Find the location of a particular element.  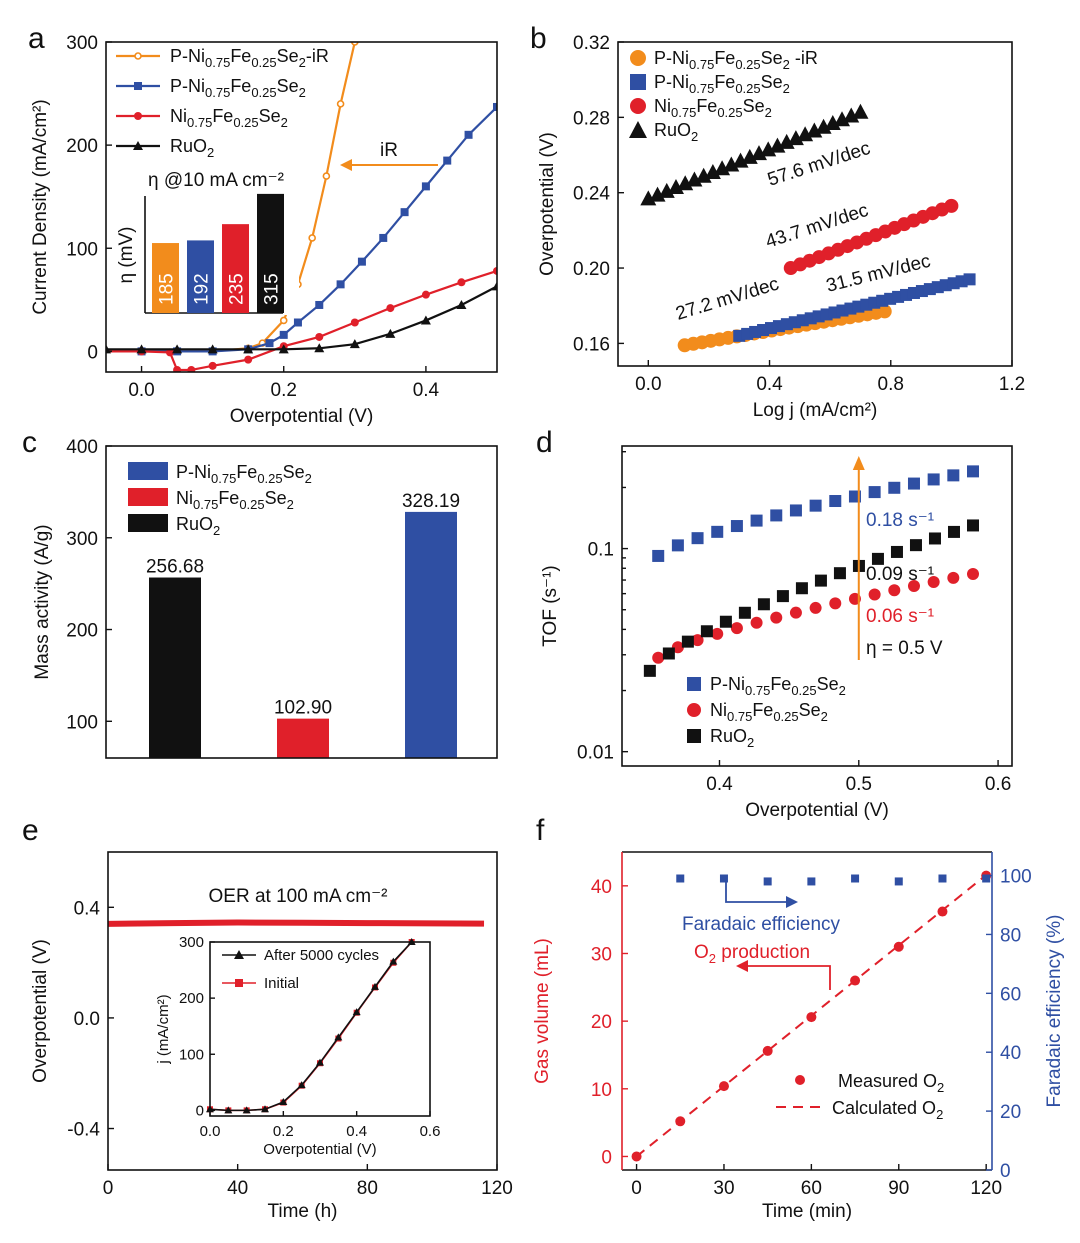

inset-bar-label: 185 is located at coordinates (167, 289).